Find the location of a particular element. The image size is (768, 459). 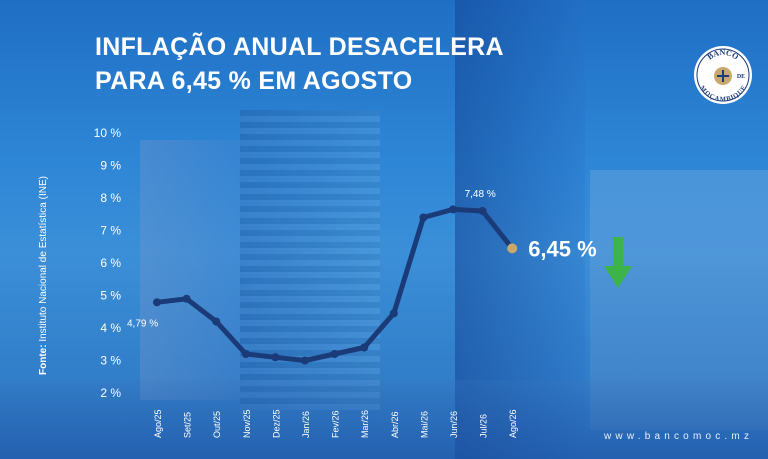

x-tick-label: Abr/26 is located at coordinates (395, 424).